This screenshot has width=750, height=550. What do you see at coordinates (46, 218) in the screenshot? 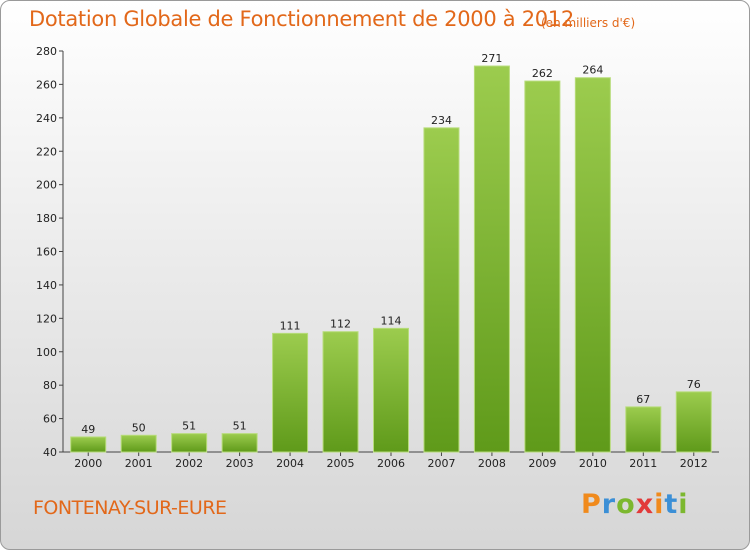
I see `y-tick-label: 180` at bounding box center [46, 218].